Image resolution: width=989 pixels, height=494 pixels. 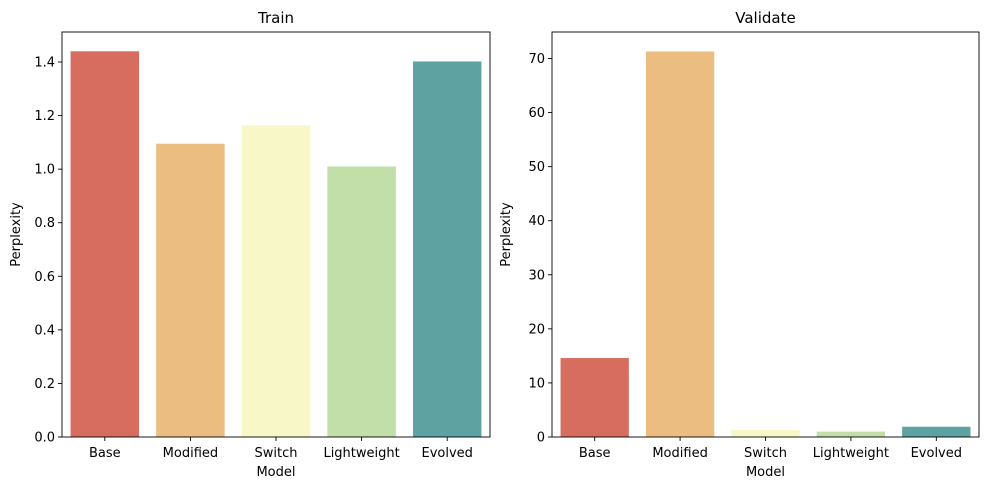 What do you see at coordinates (595, 453) in the screenshot?
I see `validate-x-tick-label: Base` at bounding box center [595, 453].